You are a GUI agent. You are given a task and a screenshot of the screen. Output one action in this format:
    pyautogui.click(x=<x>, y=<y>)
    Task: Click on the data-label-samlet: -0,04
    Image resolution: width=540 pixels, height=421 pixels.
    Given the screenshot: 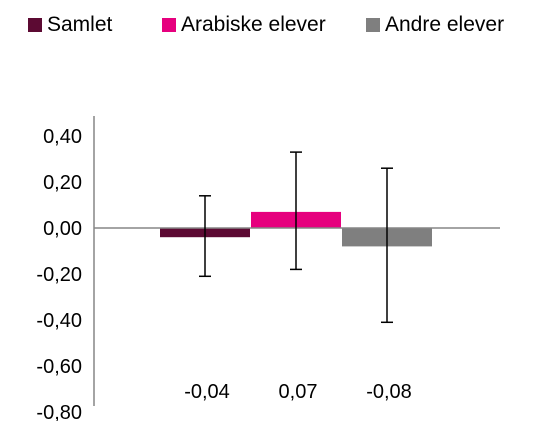 What is the action you would take?
    pyautogui.click(x=207, y=392)
    